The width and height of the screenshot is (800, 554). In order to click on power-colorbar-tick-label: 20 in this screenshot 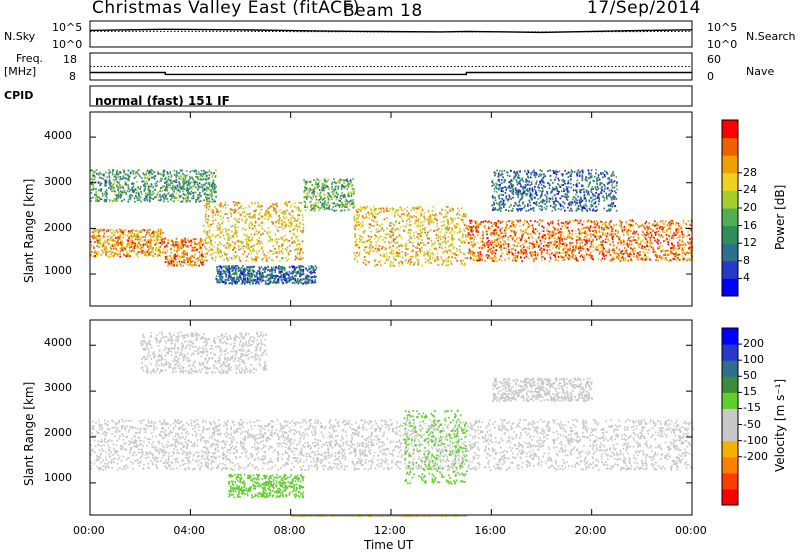, I will do `click(750, 207)`.